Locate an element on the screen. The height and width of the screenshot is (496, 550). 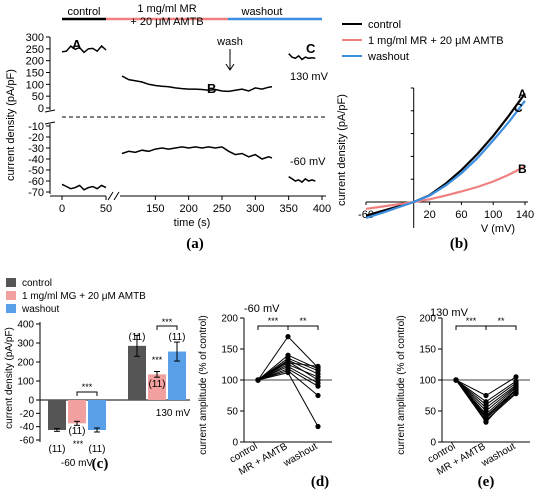
a-xtick-label: 50 is located at coordinates (106, 209).